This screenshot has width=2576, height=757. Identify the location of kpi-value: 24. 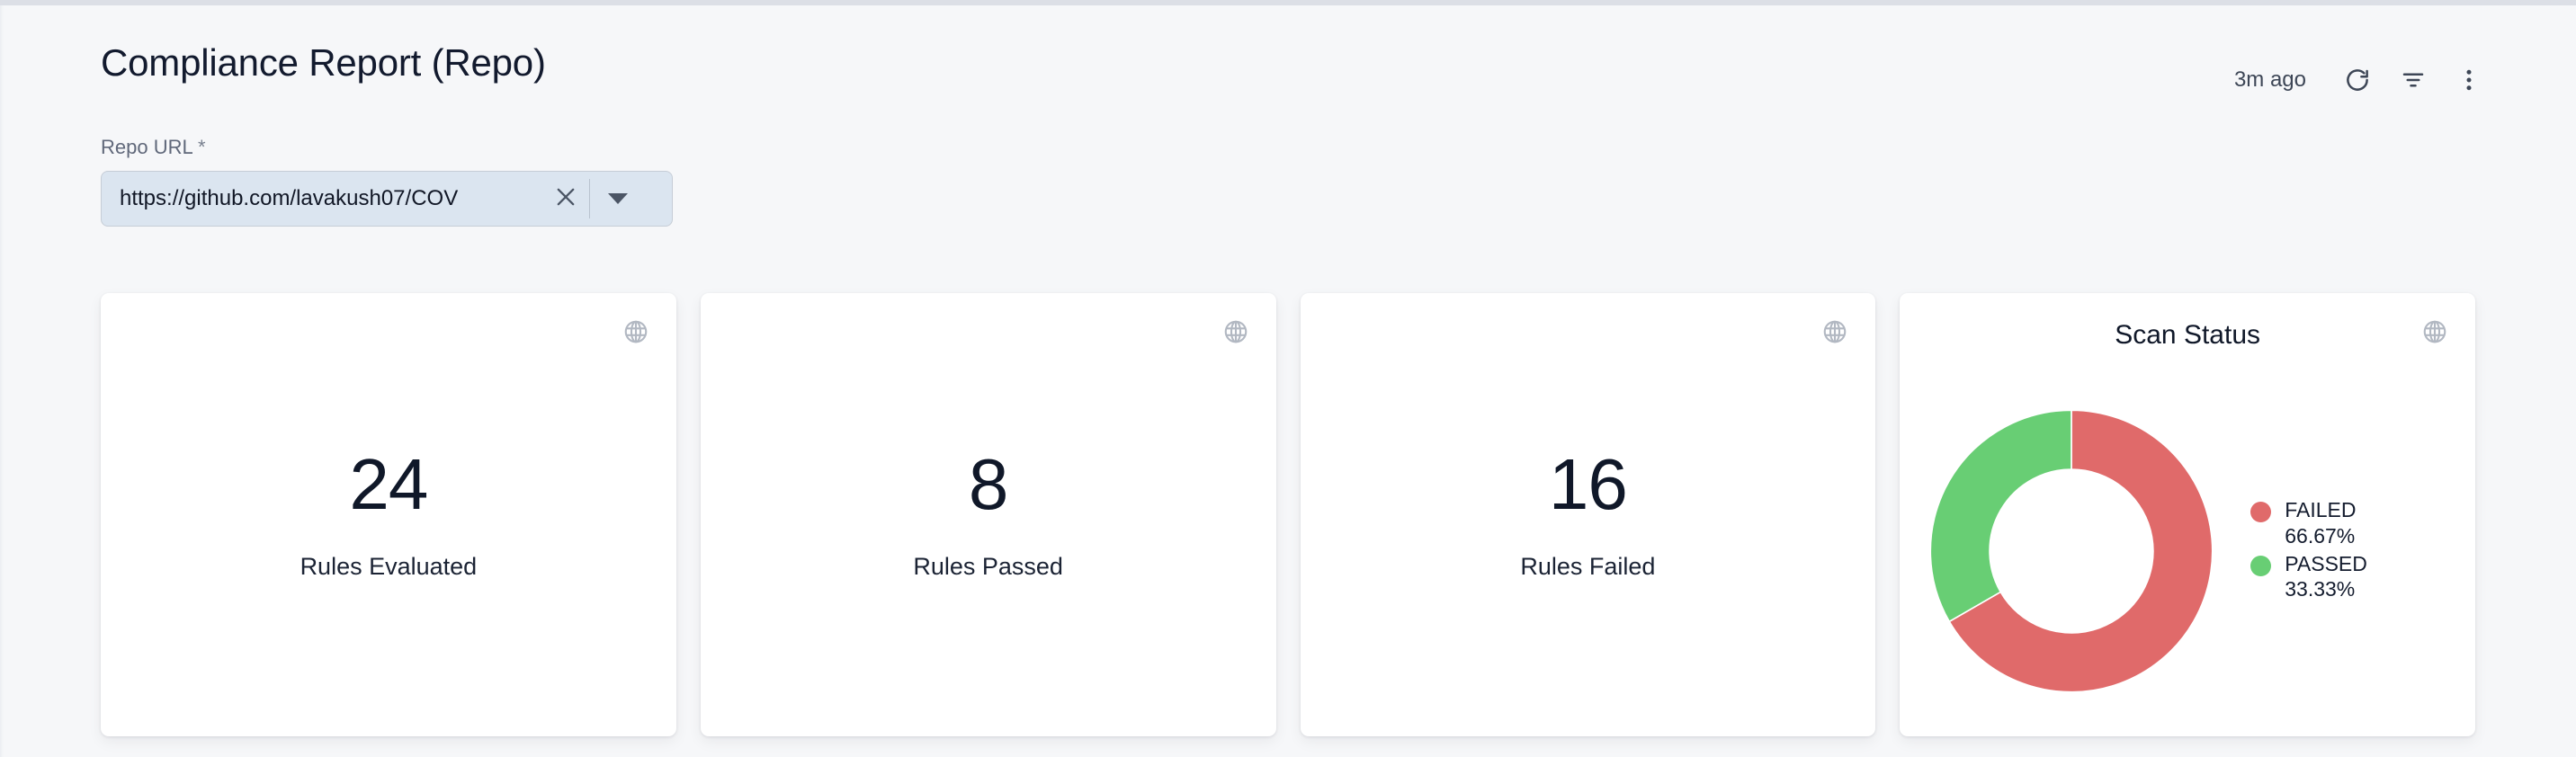
(388, 484).